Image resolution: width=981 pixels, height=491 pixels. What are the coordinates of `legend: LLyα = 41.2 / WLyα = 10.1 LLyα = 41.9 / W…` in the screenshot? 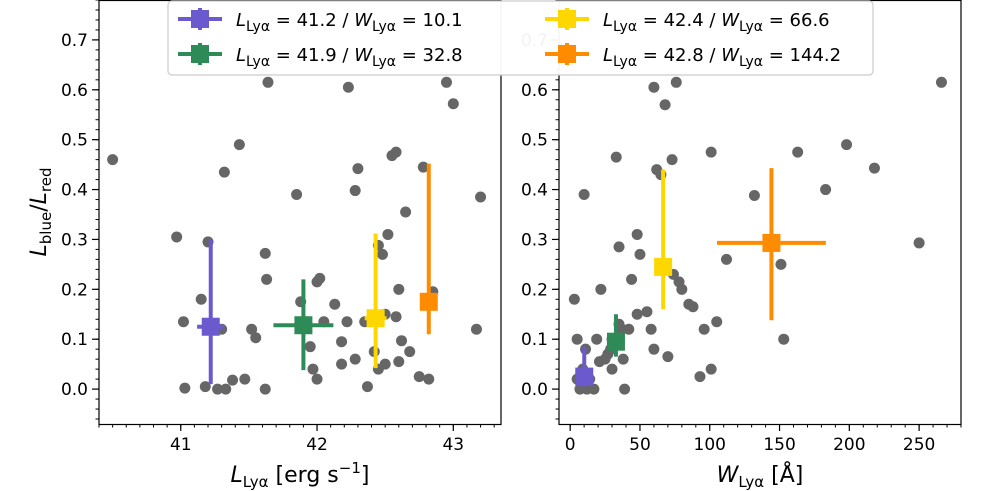 It's located at (520, 38).